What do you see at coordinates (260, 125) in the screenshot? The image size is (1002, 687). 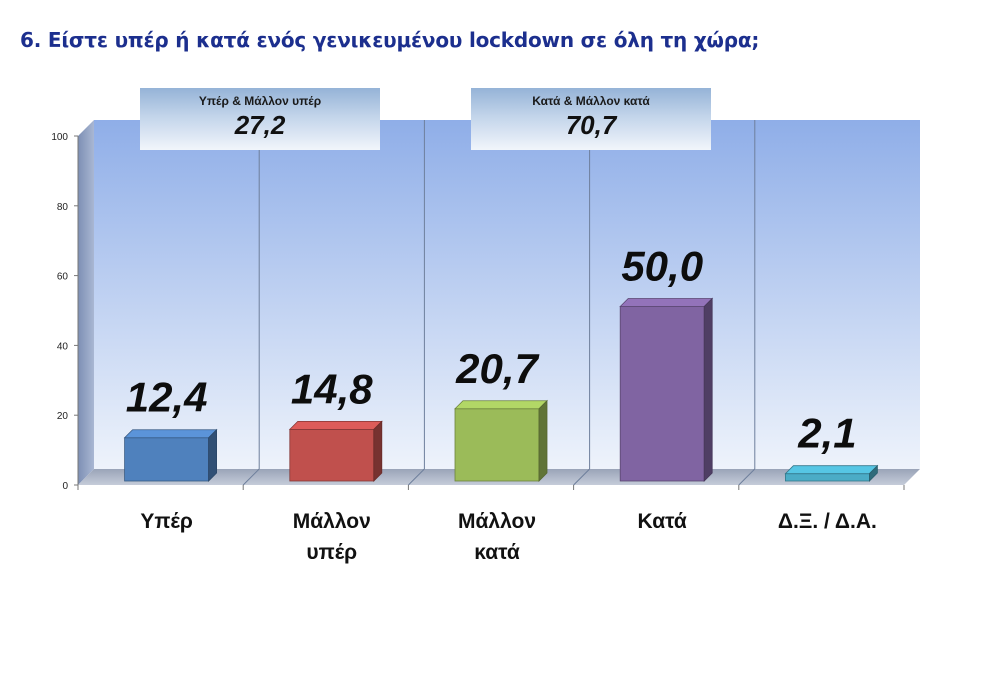 I see `callout-for-value: 27,2` at bounding box center [260, 125].